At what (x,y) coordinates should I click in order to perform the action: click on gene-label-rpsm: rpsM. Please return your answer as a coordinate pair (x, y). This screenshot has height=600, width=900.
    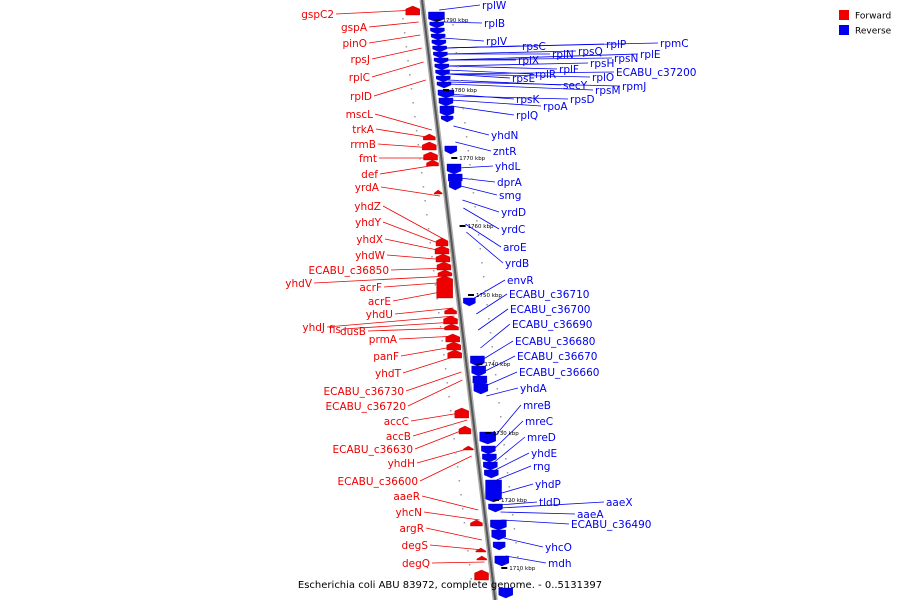
    Looking at the image, I should click on (608, 91).